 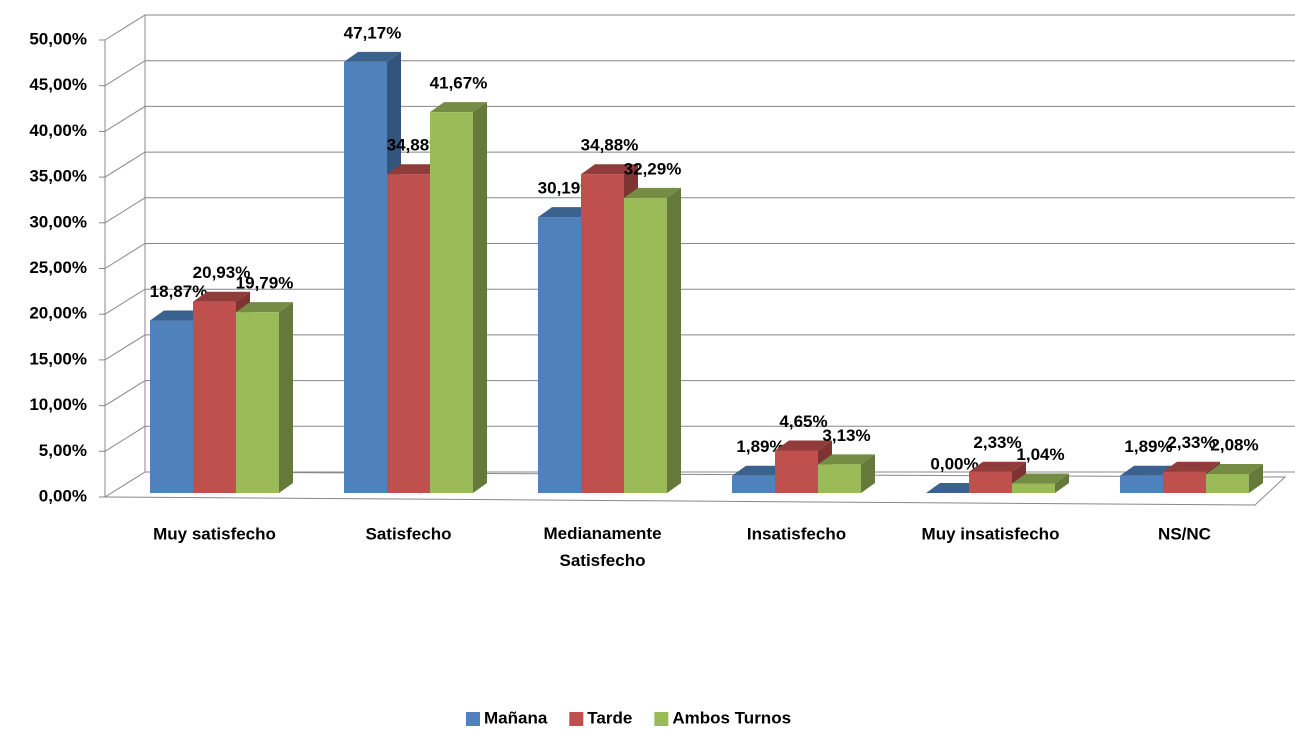 I want to click on y-tick-label: 30,00%, so click(x=58, y=221).